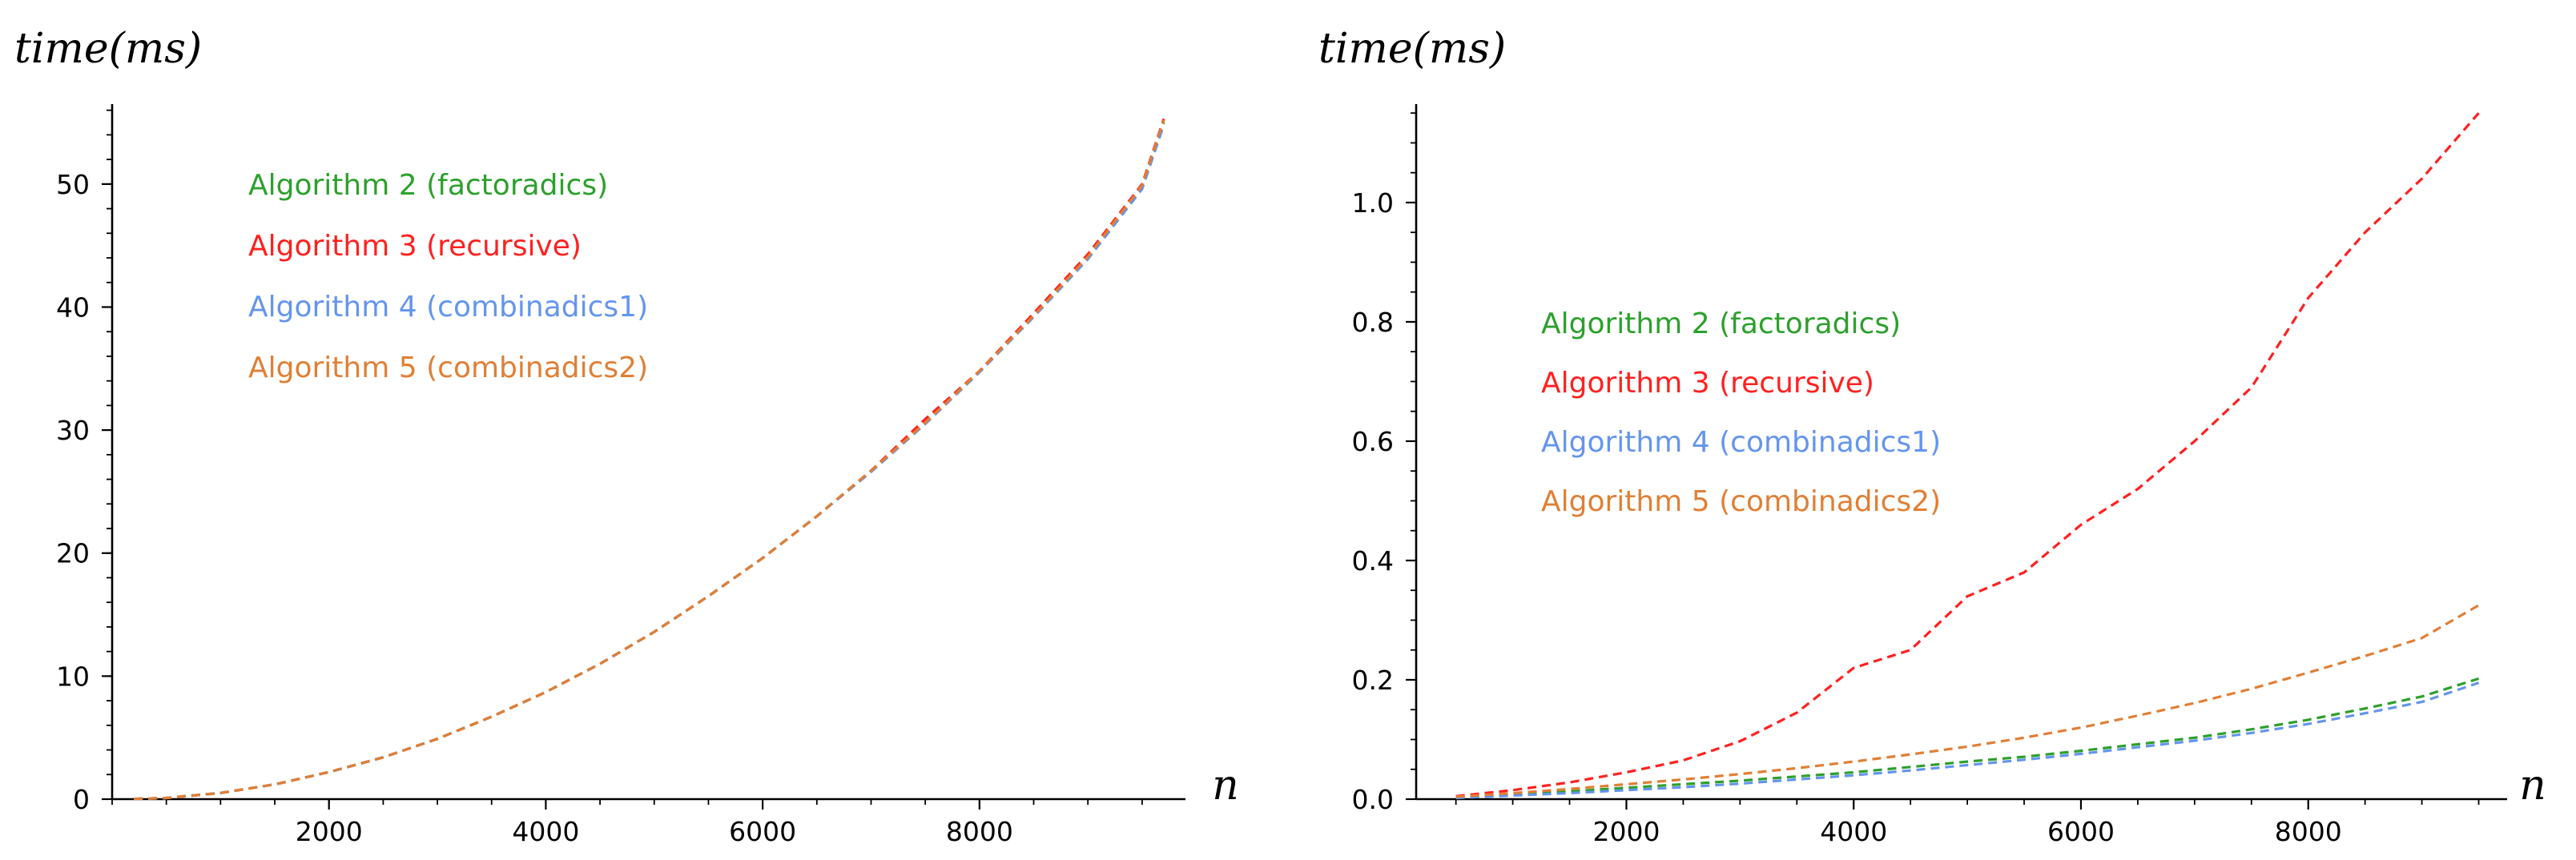 This screenshot has height=860, width=2576. Describe the element at coordinates (1373, 561) in the screenshot. I see `y-tick-label: 0.4` at that location.